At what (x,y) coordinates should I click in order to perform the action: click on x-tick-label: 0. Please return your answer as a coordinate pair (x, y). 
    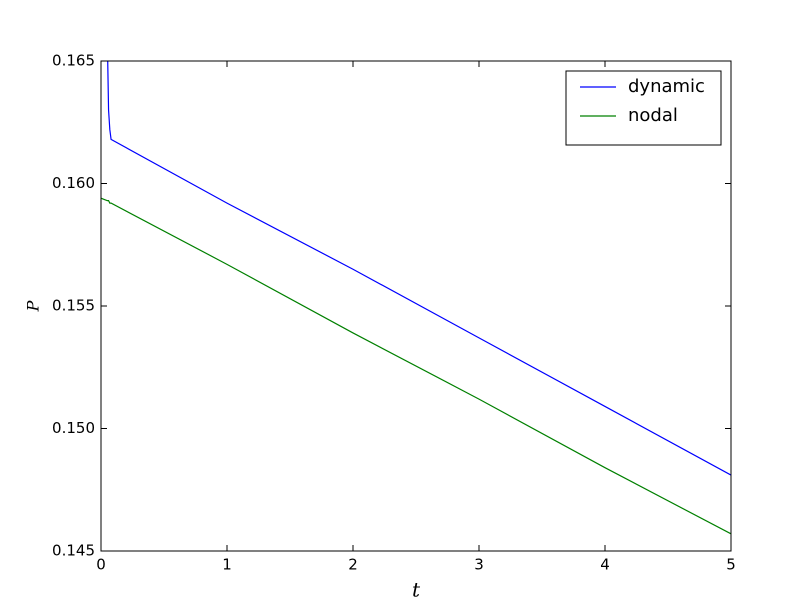
    Looking at the image, I should click on (101, 565).